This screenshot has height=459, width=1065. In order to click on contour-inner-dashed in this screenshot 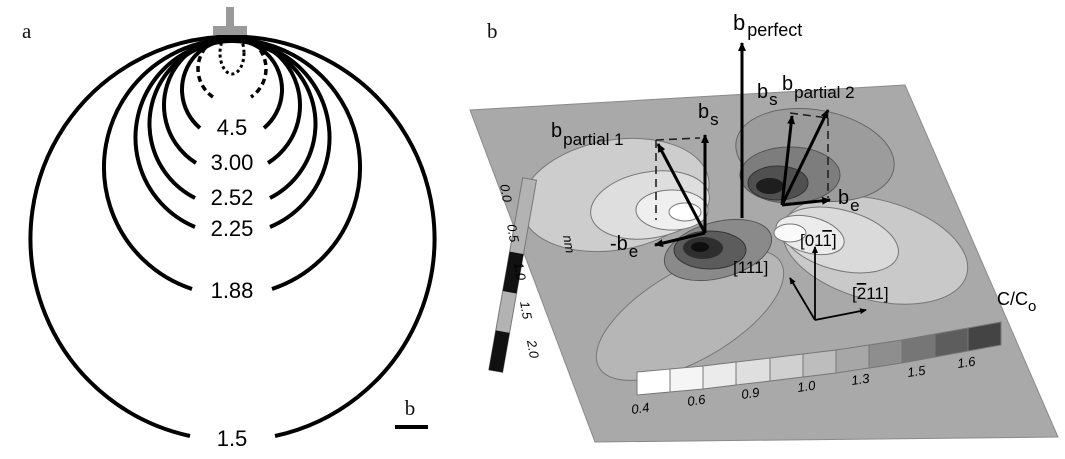, I will do `click(232, 66)`.